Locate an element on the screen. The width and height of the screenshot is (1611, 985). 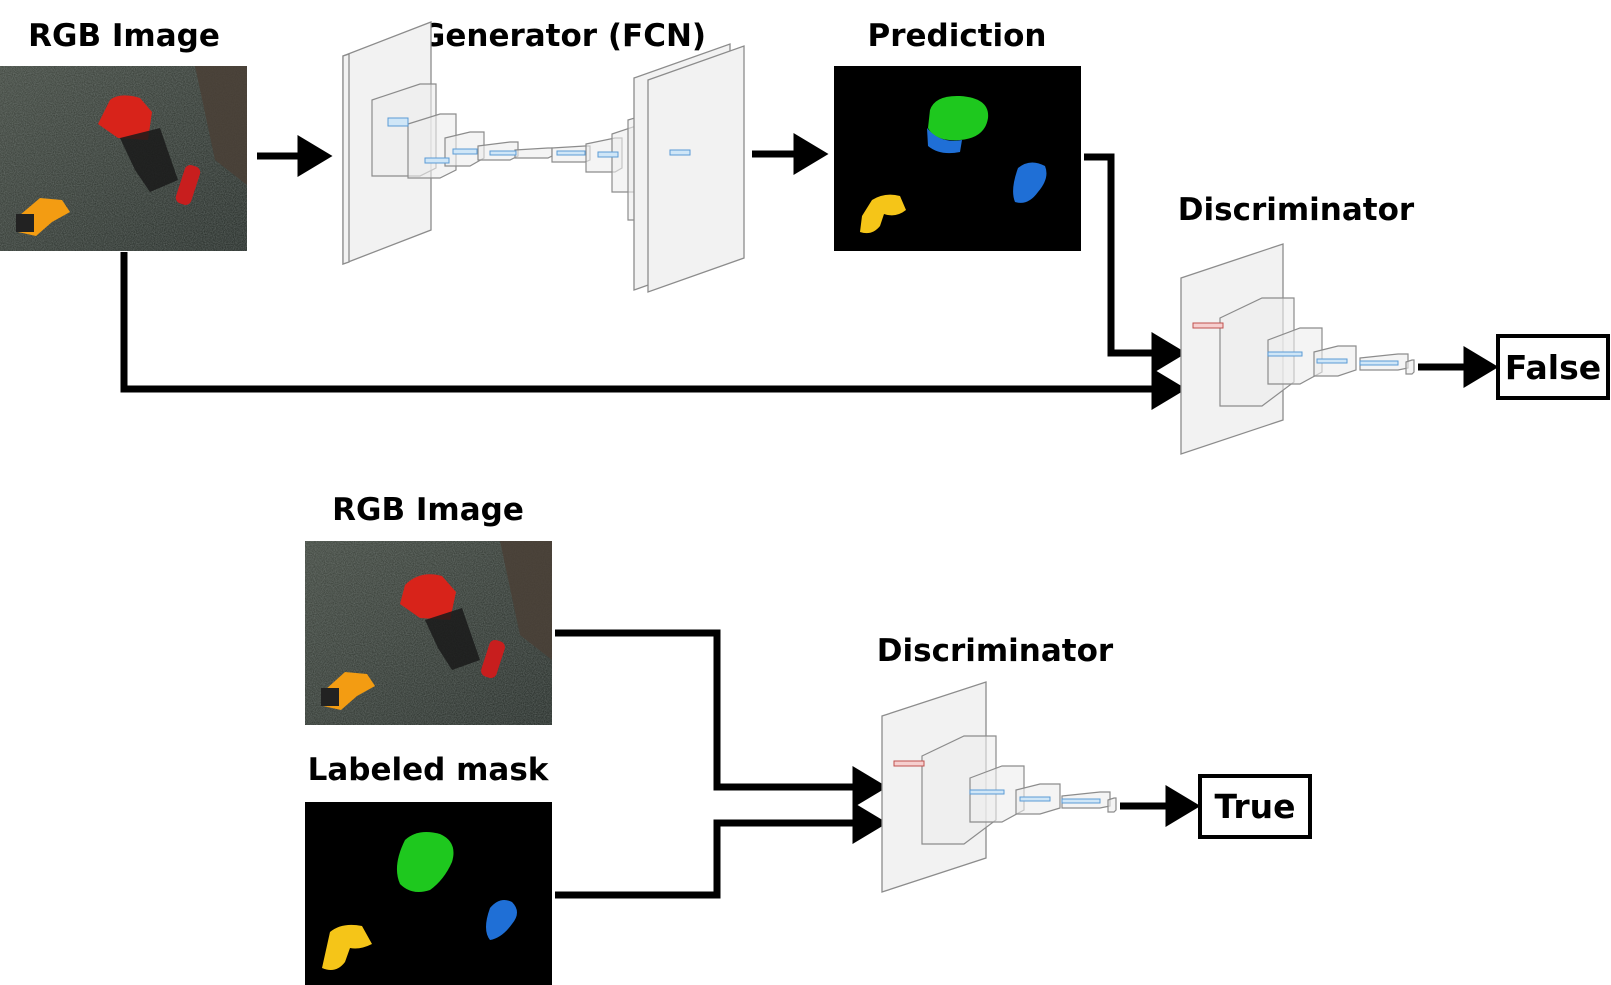
true-output-label: True is located at coordinates (1254, 806).